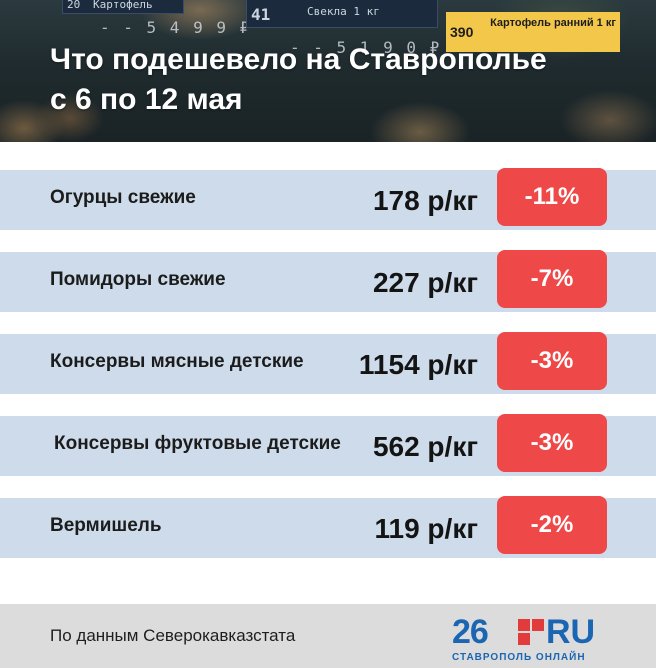 This screenshot has height=668, width=656. I want to click on item-name: Огурцы свежие, so click(123, 197).